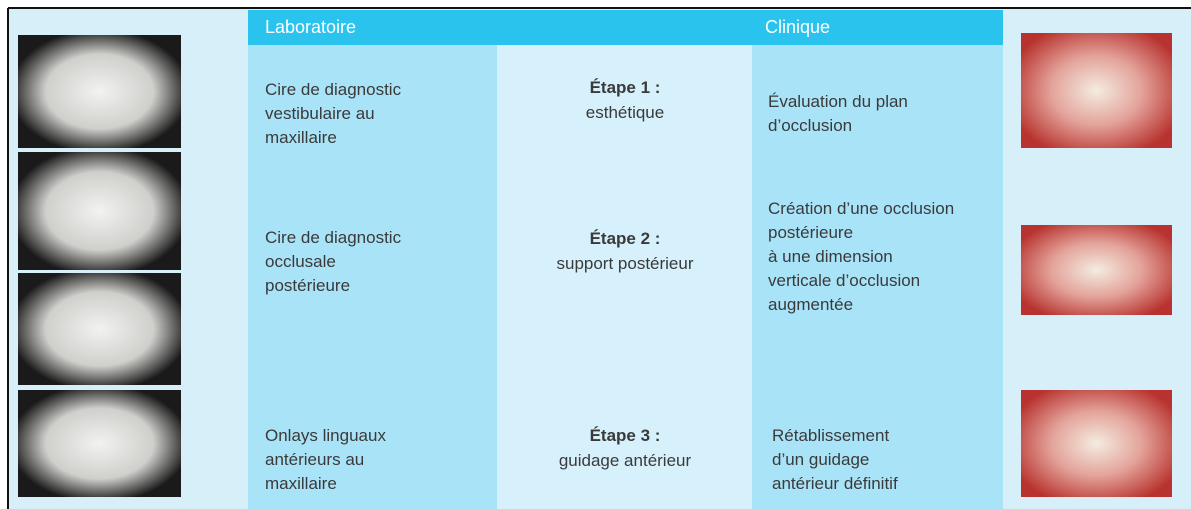  What do you see at coordinates (325, 435) in the screenshot?
I see `lab-text: Onlays linguaux` at bounding box center [325, 435].